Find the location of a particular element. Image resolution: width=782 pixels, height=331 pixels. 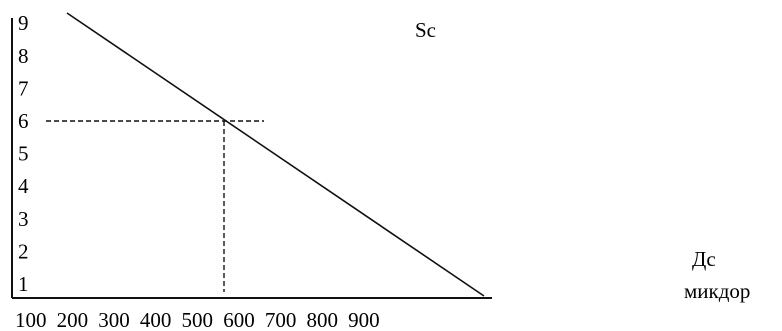

y-tick-label: 1 is located at coordinates (23, 284).